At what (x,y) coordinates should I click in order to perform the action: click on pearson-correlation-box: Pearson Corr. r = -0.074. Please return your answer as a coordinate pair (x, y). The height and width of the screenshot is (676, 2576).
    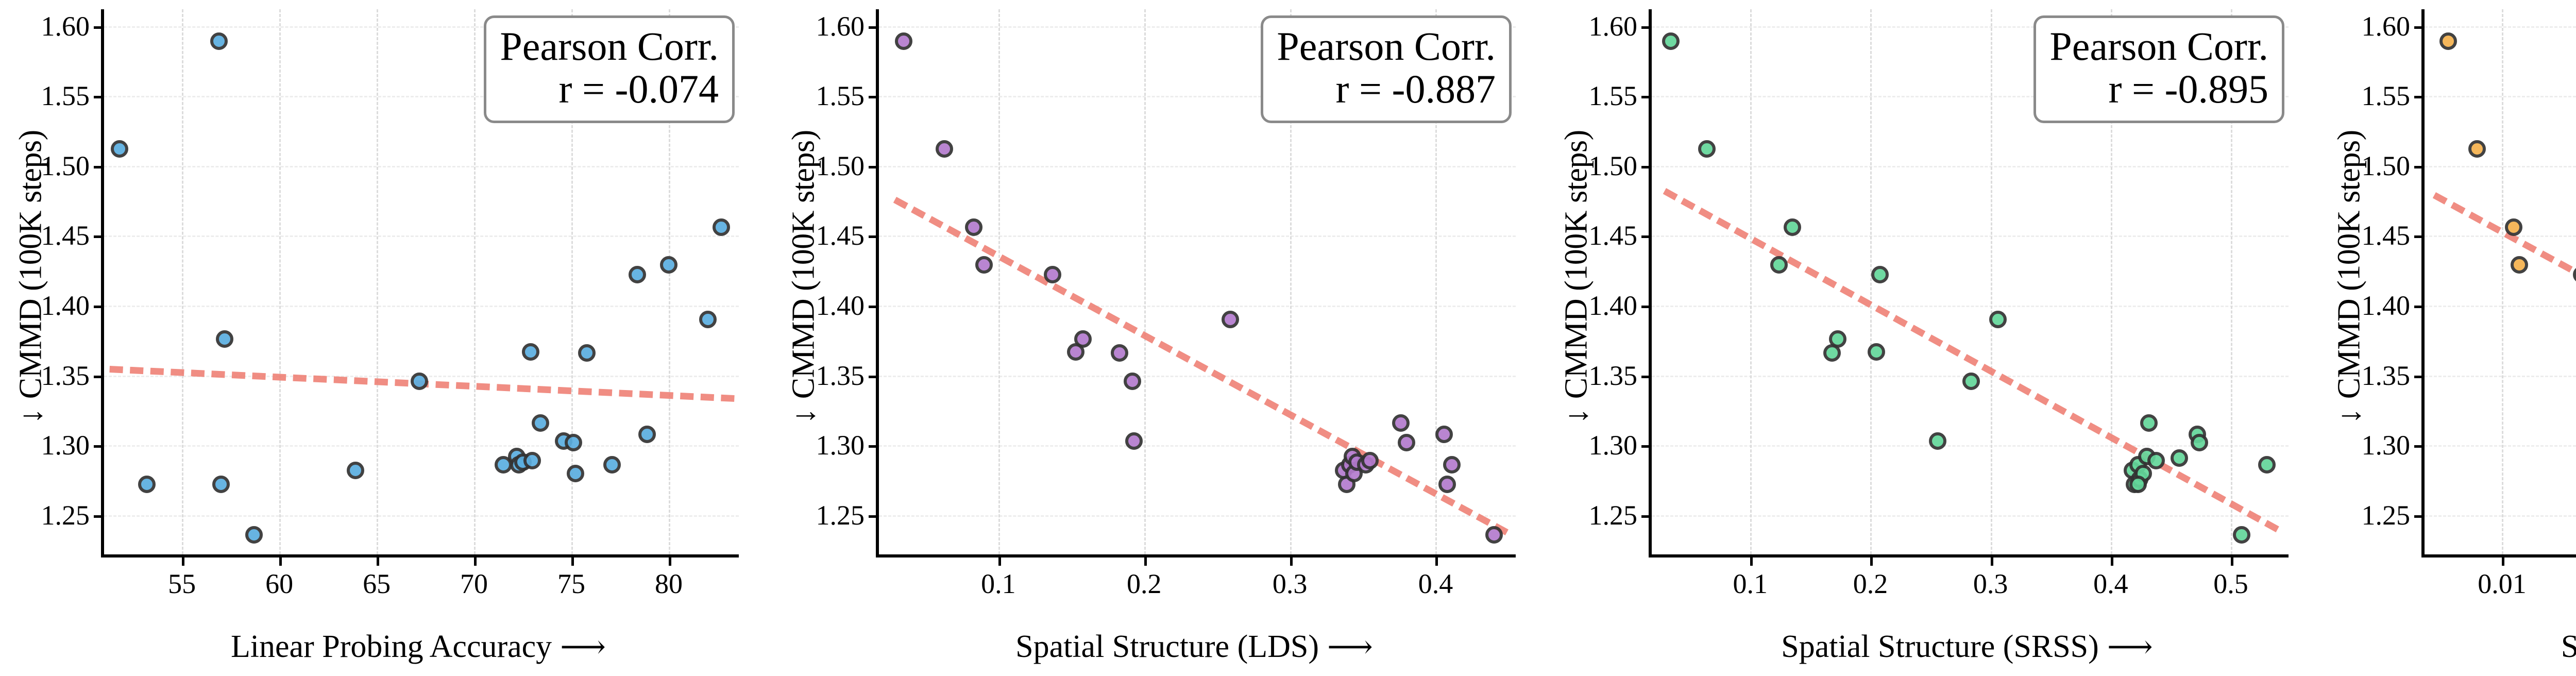
    Looking at the image, I should click on (609, 69).